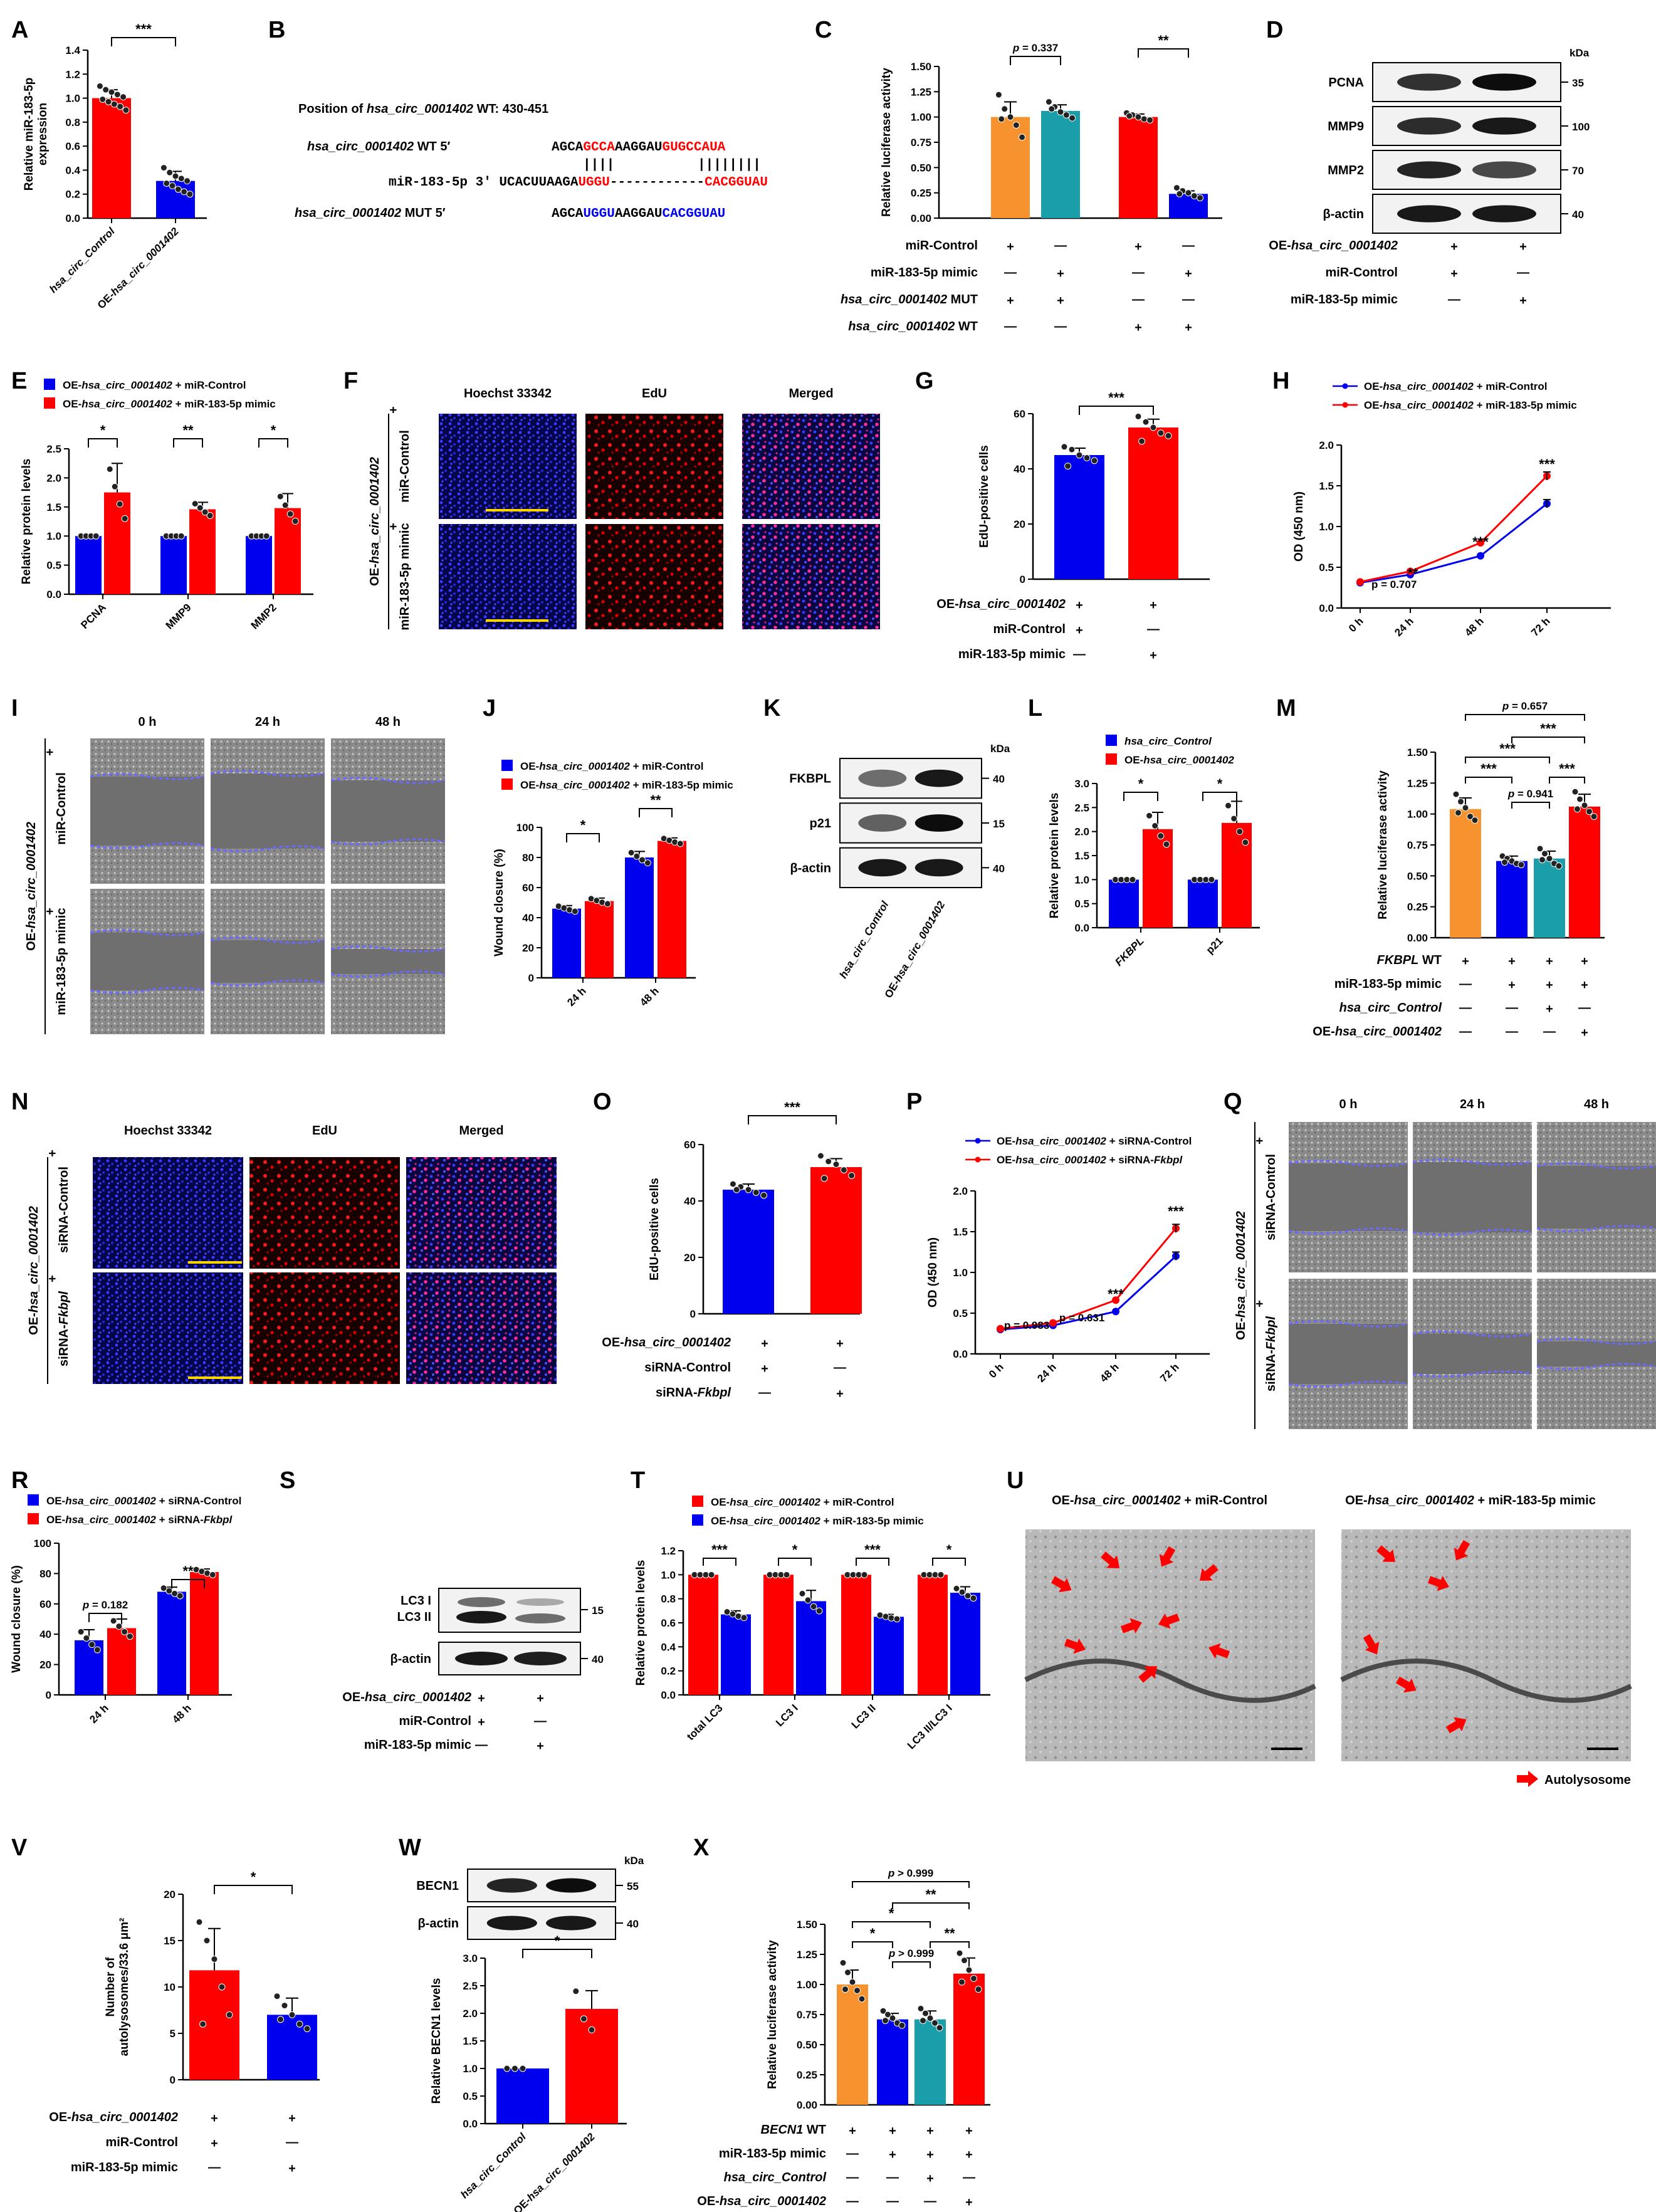 The image size is (1656, 2212). I want to click on y-tick-label: 0.75, so click(921, 143).